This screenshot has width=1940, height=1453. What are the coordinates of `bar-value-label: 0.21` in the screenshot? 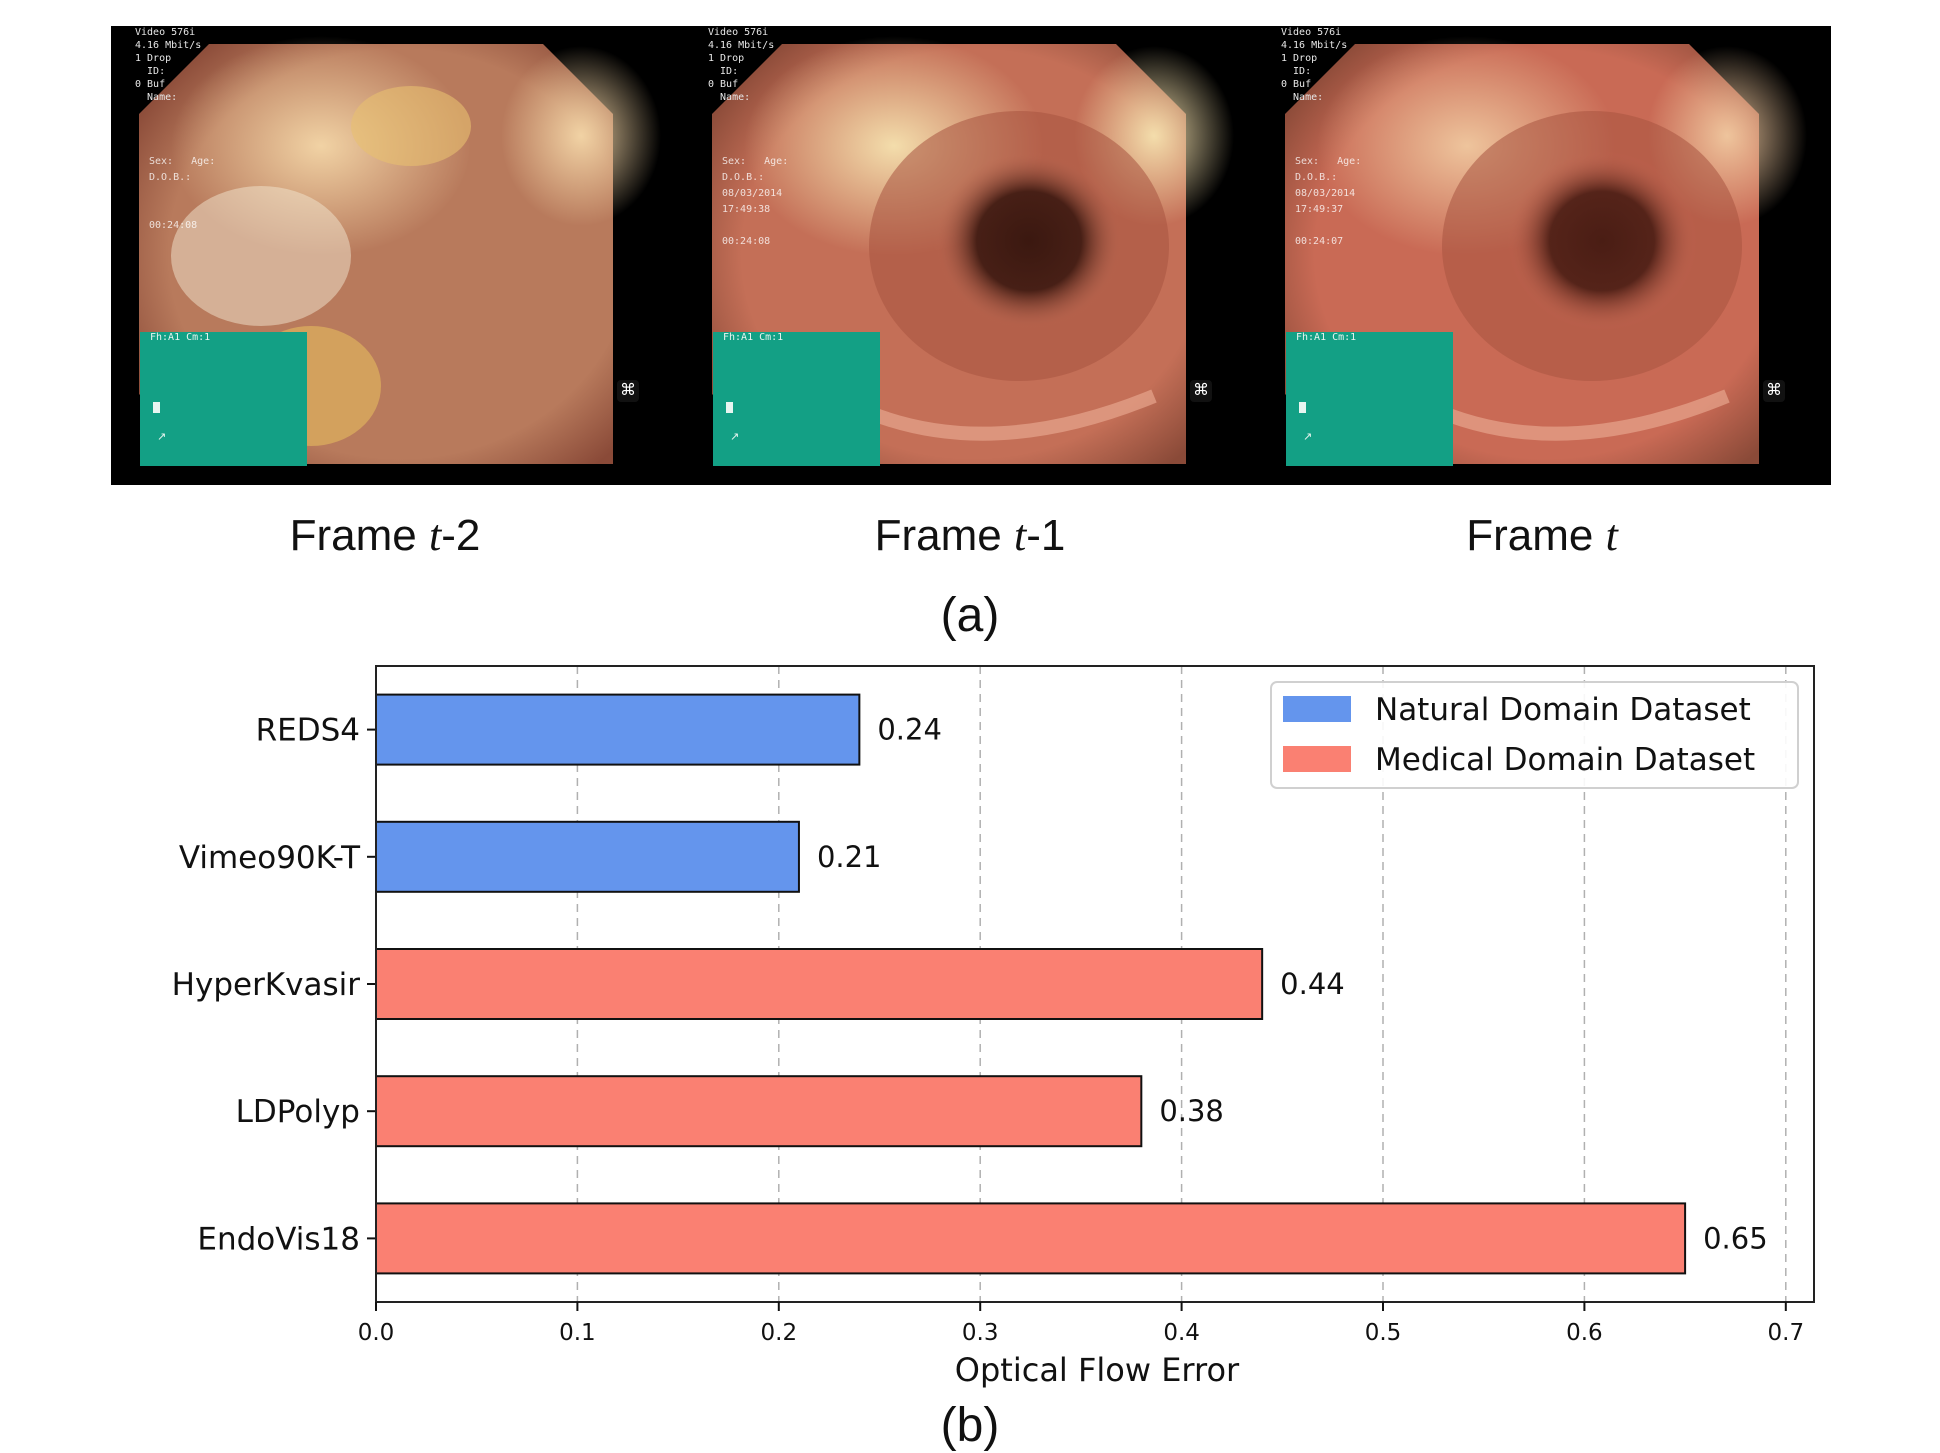 It's located at (849, 857).